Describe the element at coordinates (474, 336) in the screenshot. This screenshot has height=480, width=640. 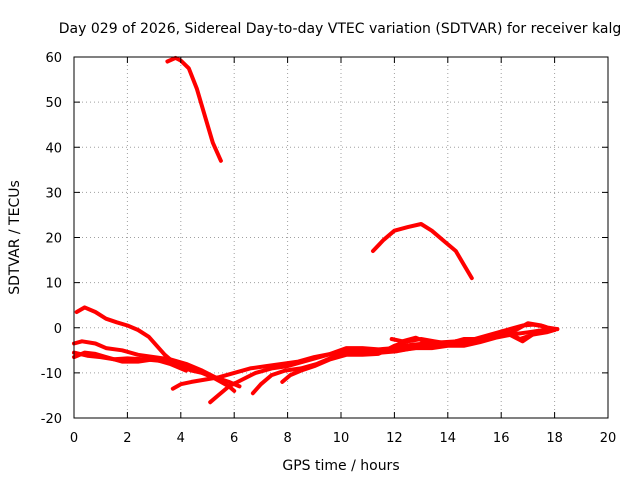
I see `series-line-arc-low-e` at that location.